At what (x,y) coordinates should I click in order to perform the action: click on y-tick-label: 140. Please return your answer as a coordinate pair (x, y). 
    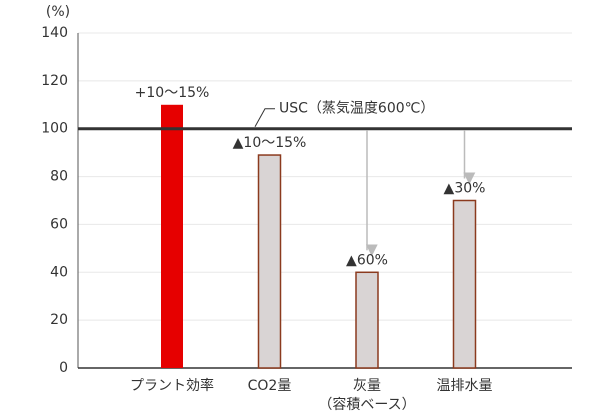
    Looking at the image, I should click on (54, 33).